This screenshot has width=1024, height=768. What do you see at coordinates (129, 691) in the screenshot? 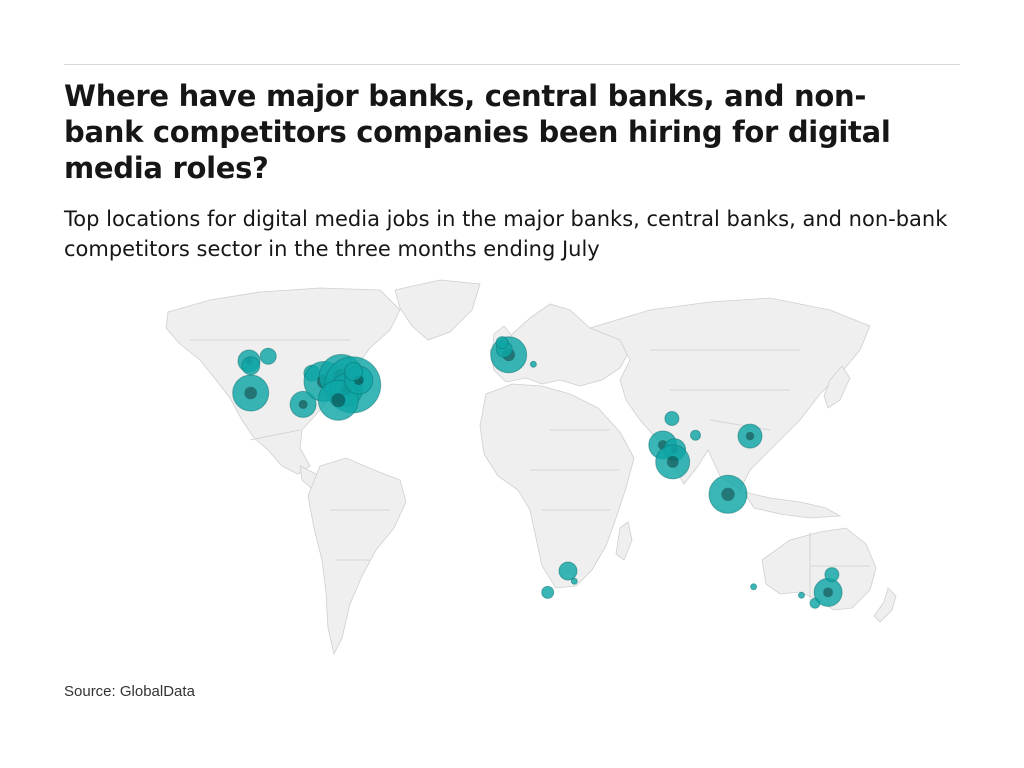
I see `source-note: Source: GlobalData` at bounding box center [129, 691].